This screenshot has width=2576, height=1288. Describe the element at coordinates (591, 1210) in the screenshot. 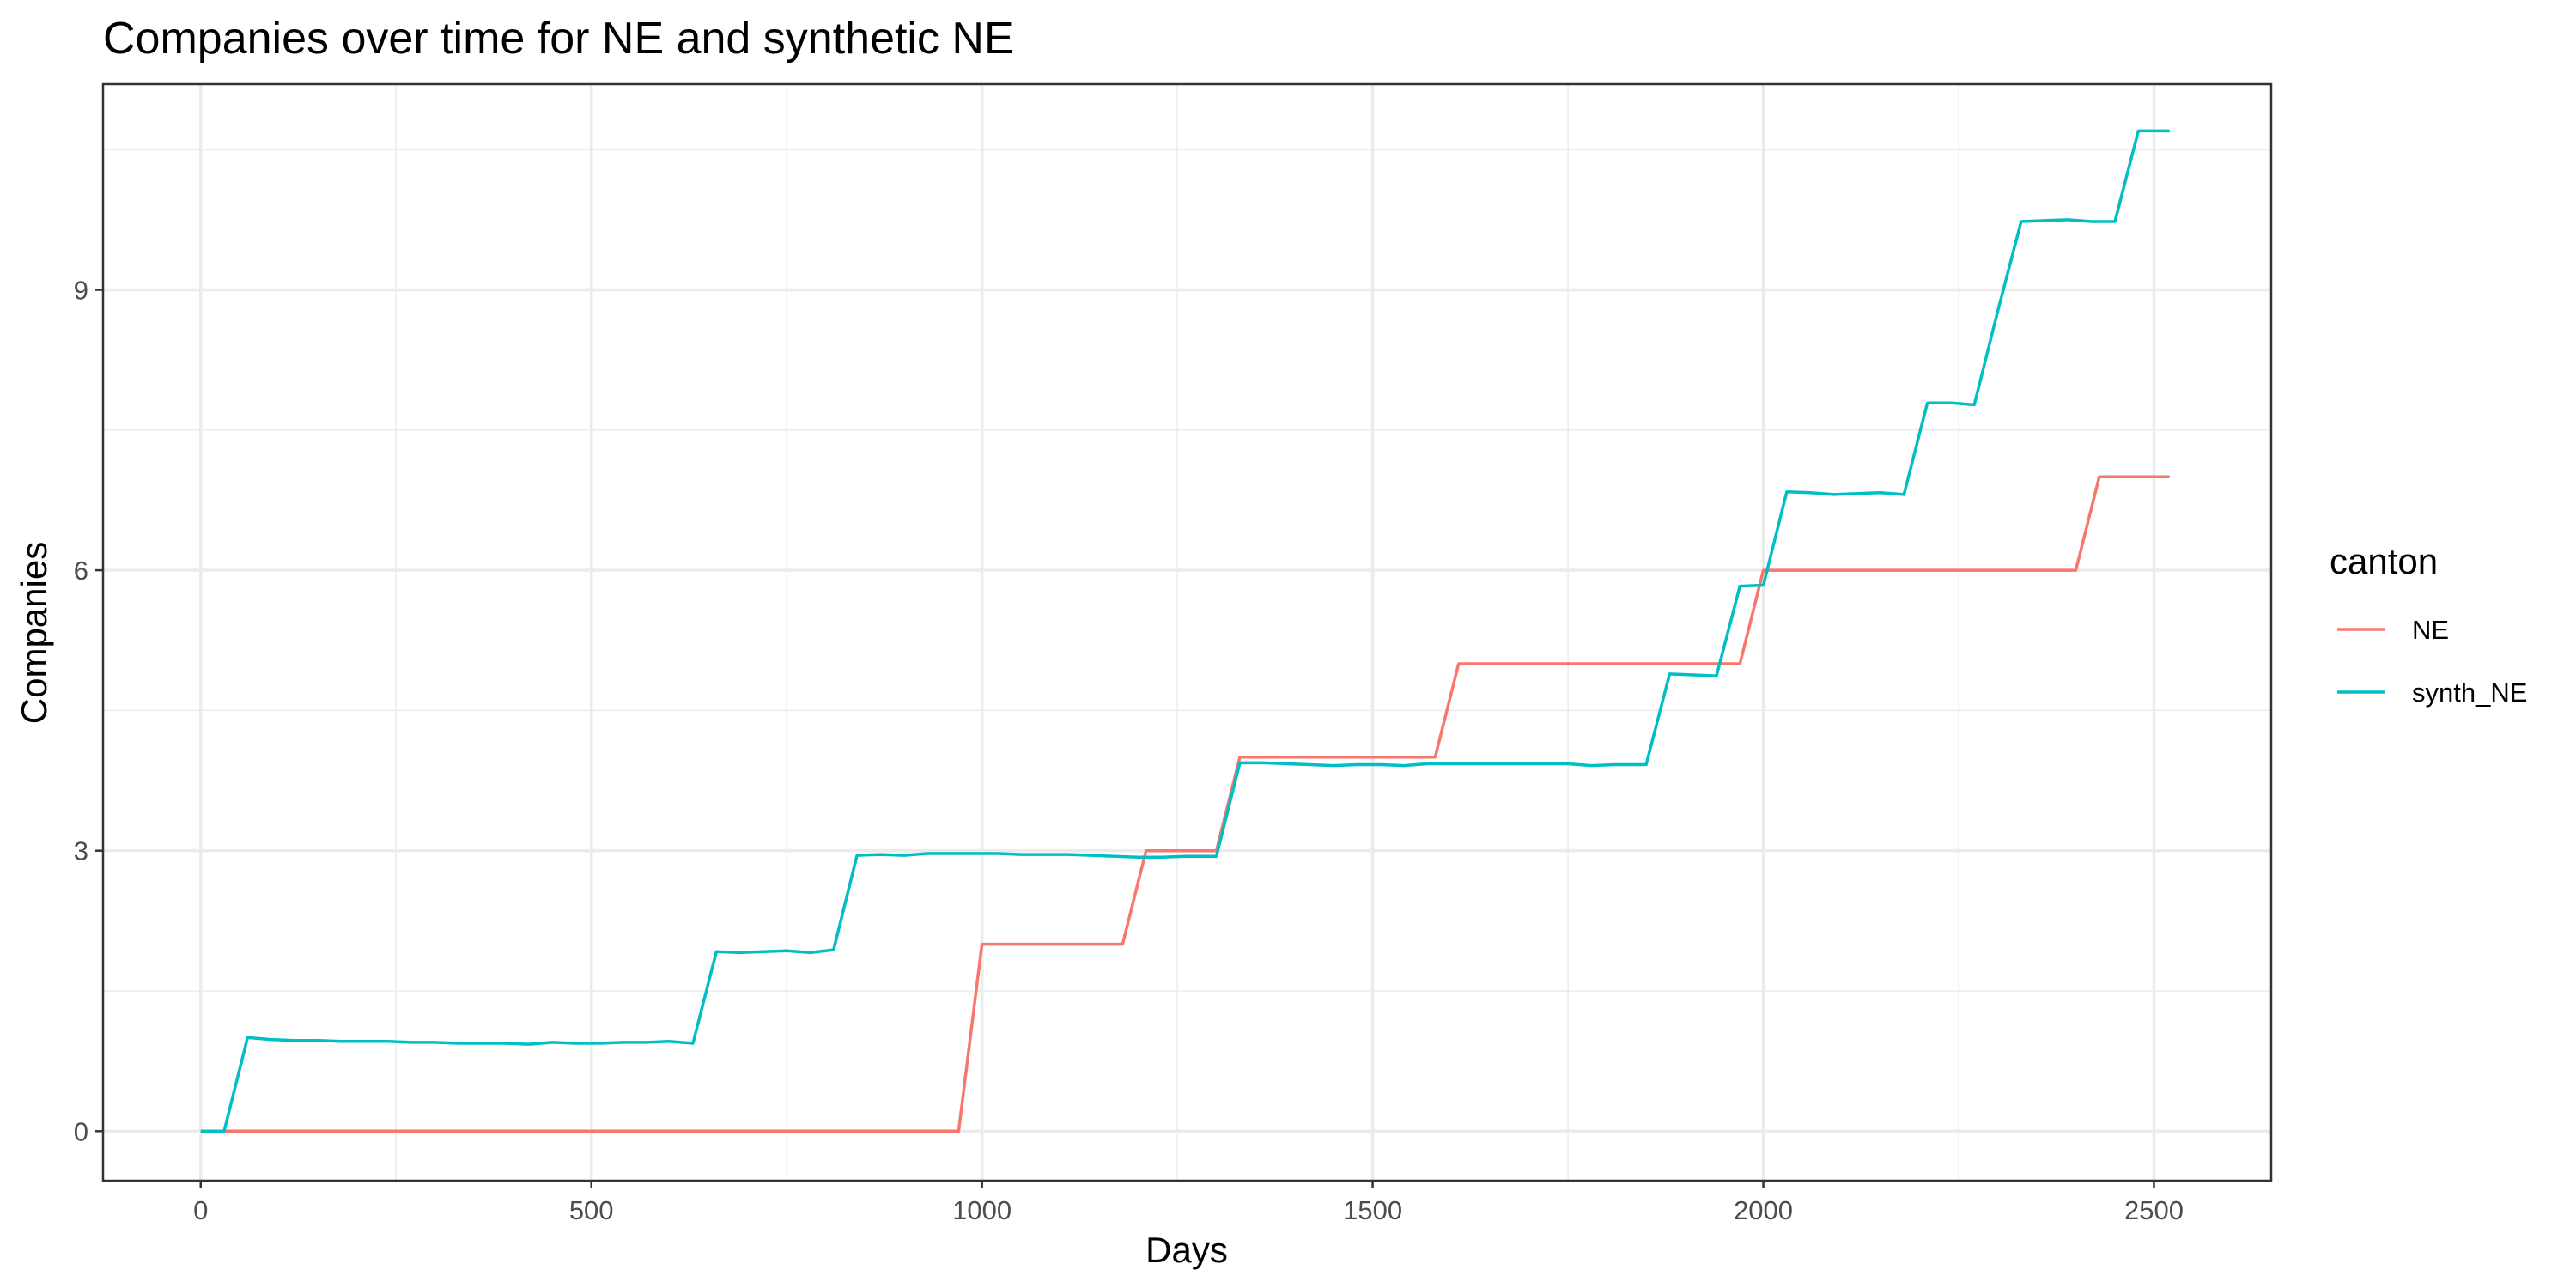

I see `x-tick-label: 500` at that location.